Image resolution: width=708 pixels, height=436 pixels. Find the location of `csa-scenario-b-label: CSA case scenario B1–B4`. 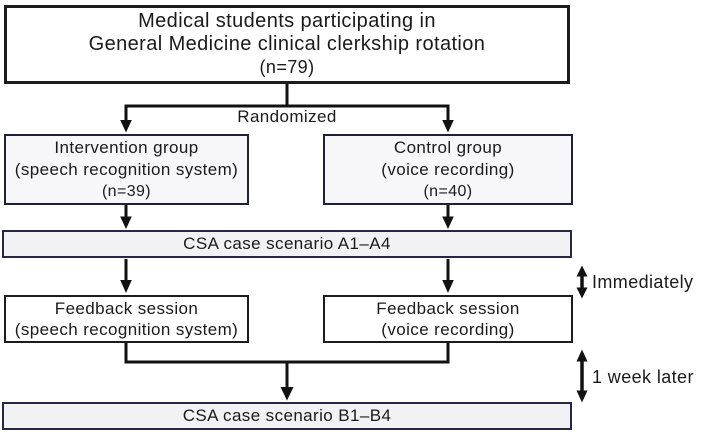

csa-scenario-b-label: CSA case scenario B1–B4 is located at coordinates (287, 415).